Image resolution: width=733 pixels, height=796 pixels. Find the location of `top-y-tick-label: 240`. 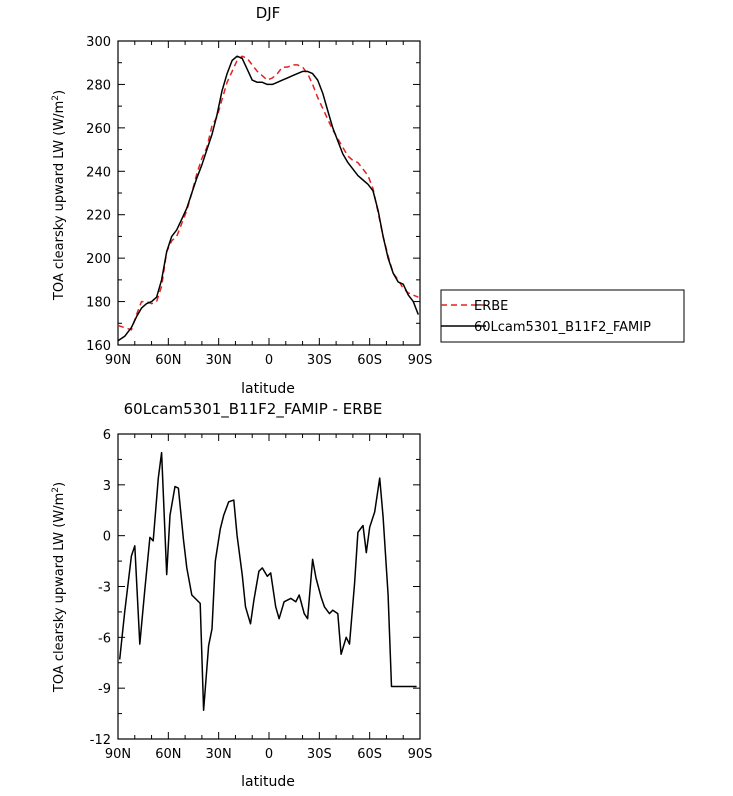

top-y-tick-label: 240 is located at coordinates (98, 172).